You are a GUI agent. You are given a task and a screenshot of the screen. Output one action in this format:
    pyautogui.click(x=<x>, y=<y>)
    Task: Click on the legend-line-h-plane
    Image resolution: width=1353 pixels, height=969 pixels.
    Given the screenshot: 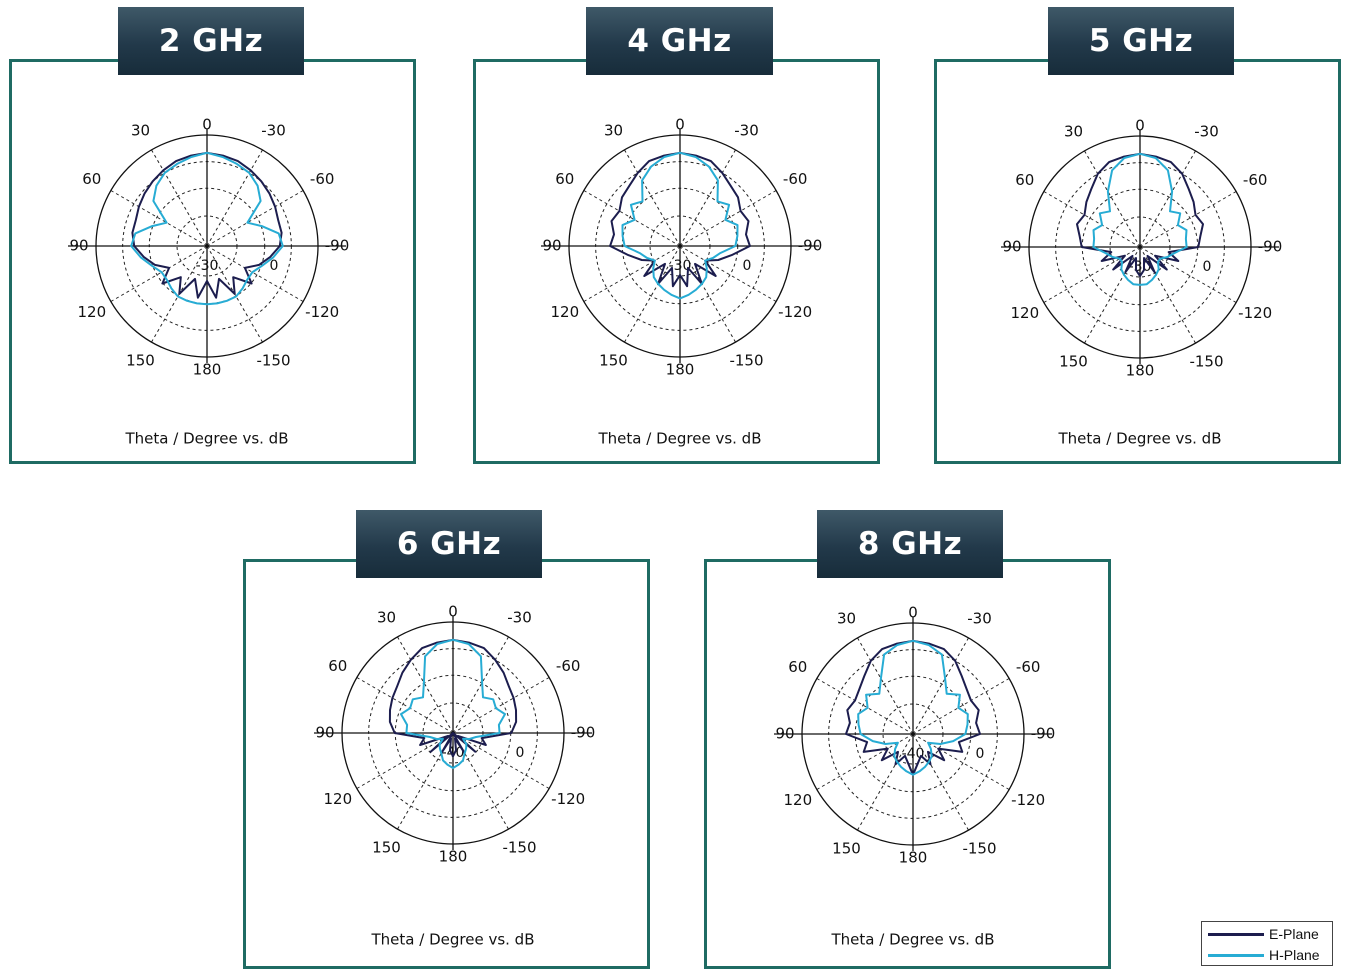 What is the action you would take?
    pyautogui.click(x=1236, y=955)
    